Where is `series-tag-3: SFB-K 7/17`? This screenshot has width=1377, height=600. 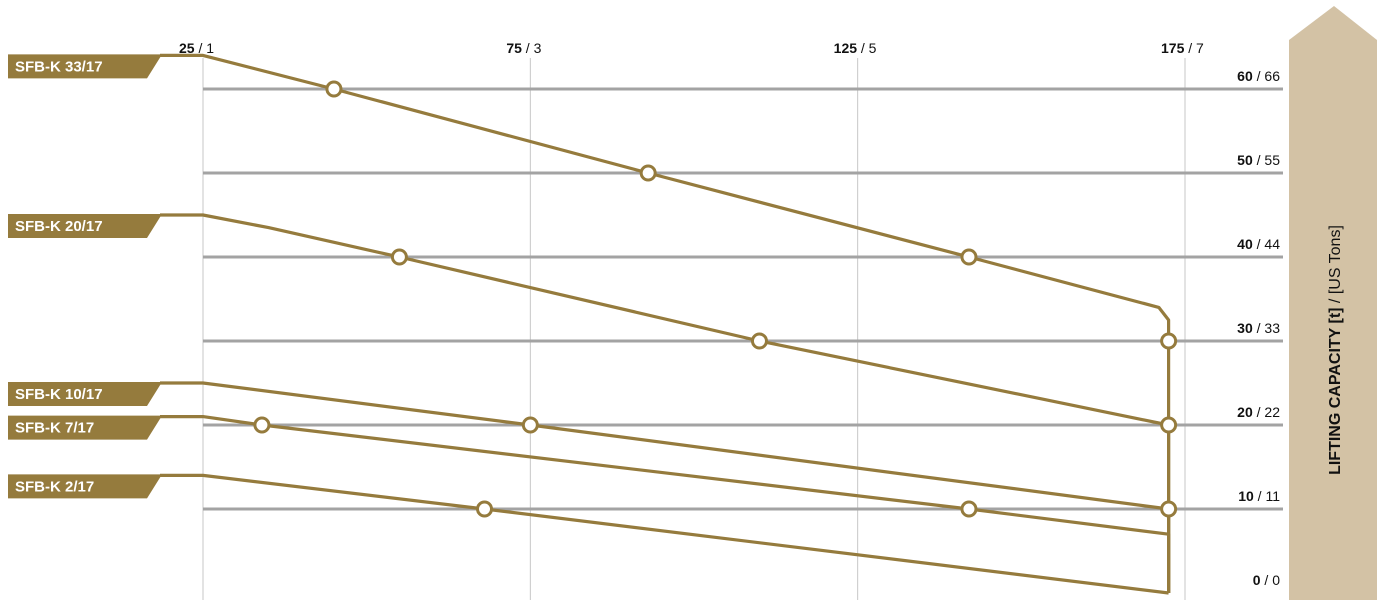
series-tag-3: SFB-K 7/17 is located at coordinates (85, 427).